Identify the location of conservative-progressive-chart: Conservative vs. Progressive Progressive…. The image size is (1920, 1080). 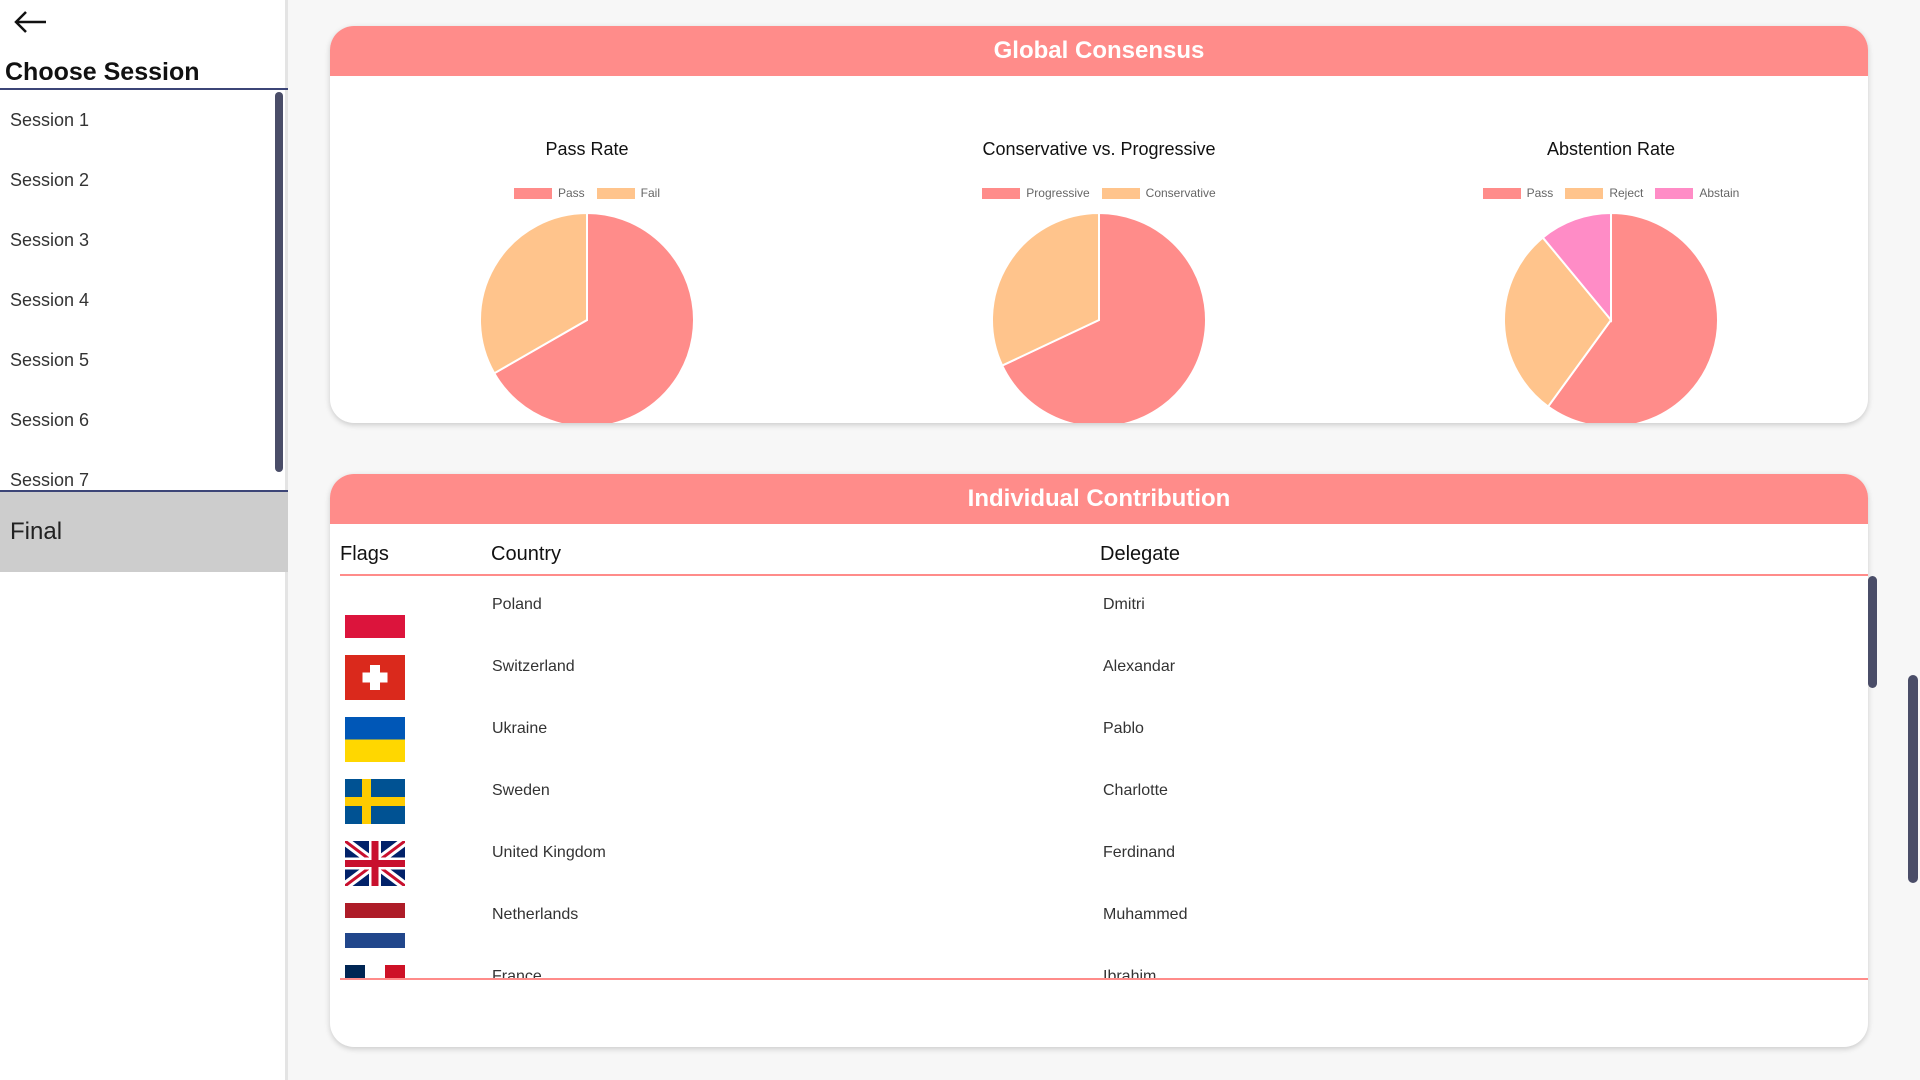
(1099, 249).